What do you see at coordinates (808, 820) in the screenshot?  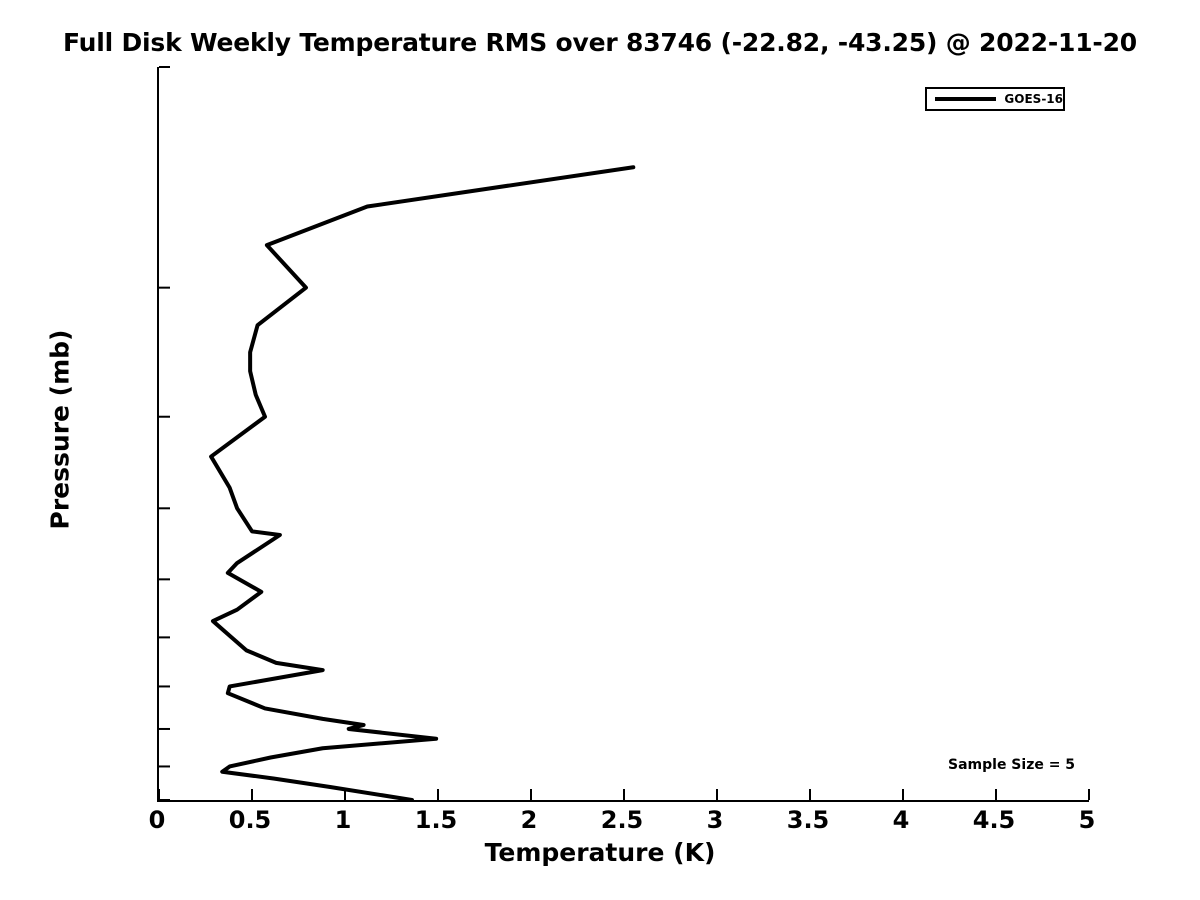 I see `x-tick-label: 3.5` at bounding box center [808, 820].